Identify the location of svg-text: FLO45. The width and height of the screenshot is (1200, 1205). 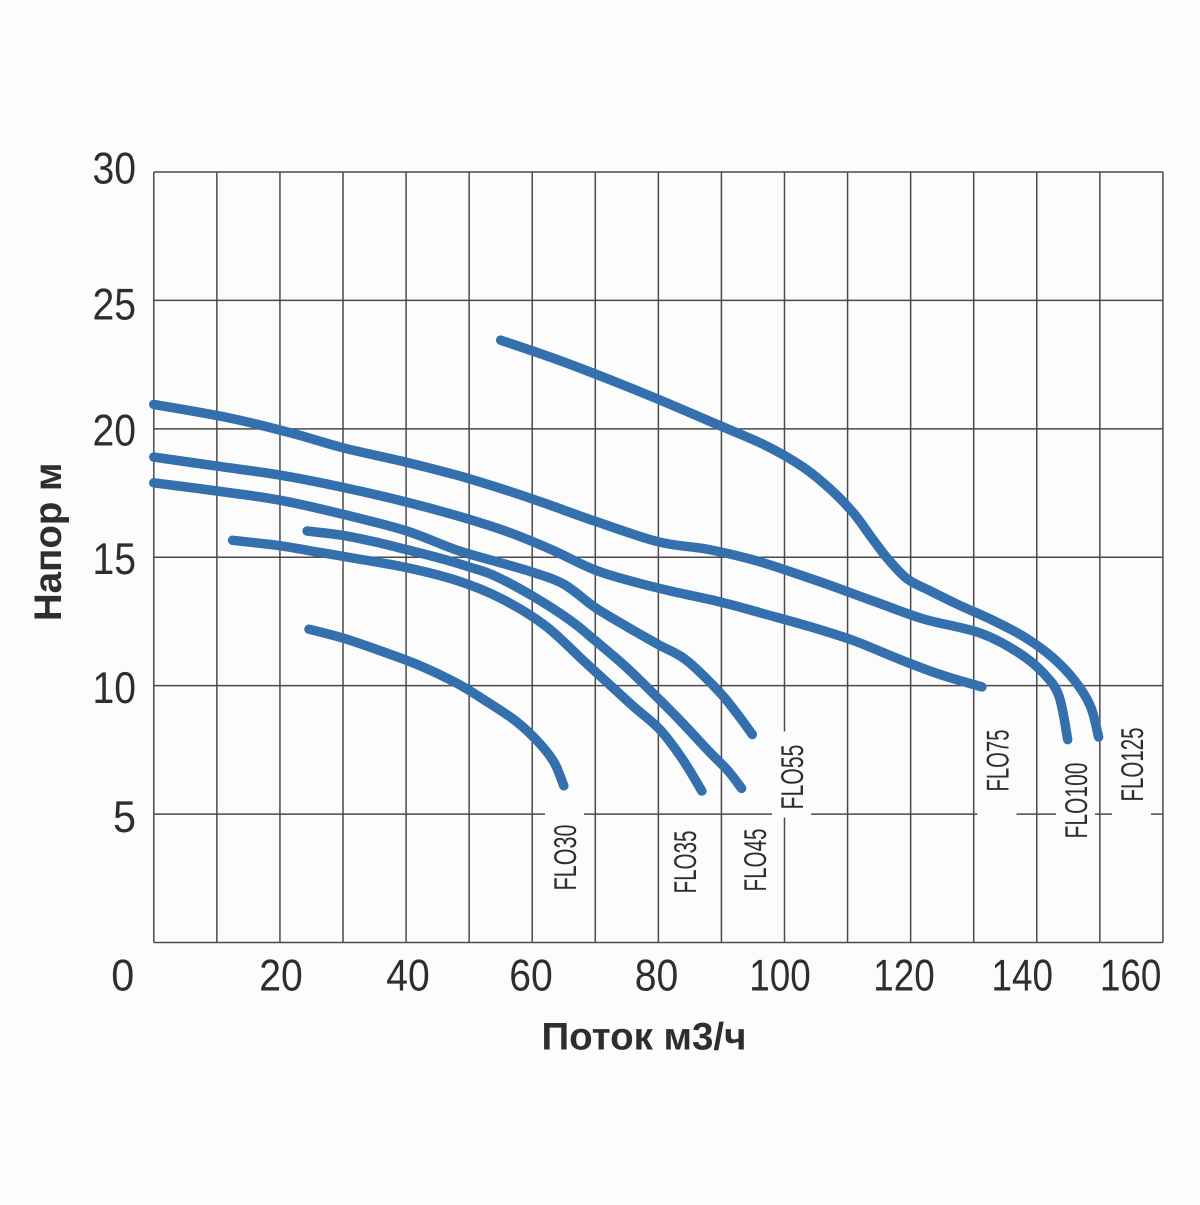
(755, 860).